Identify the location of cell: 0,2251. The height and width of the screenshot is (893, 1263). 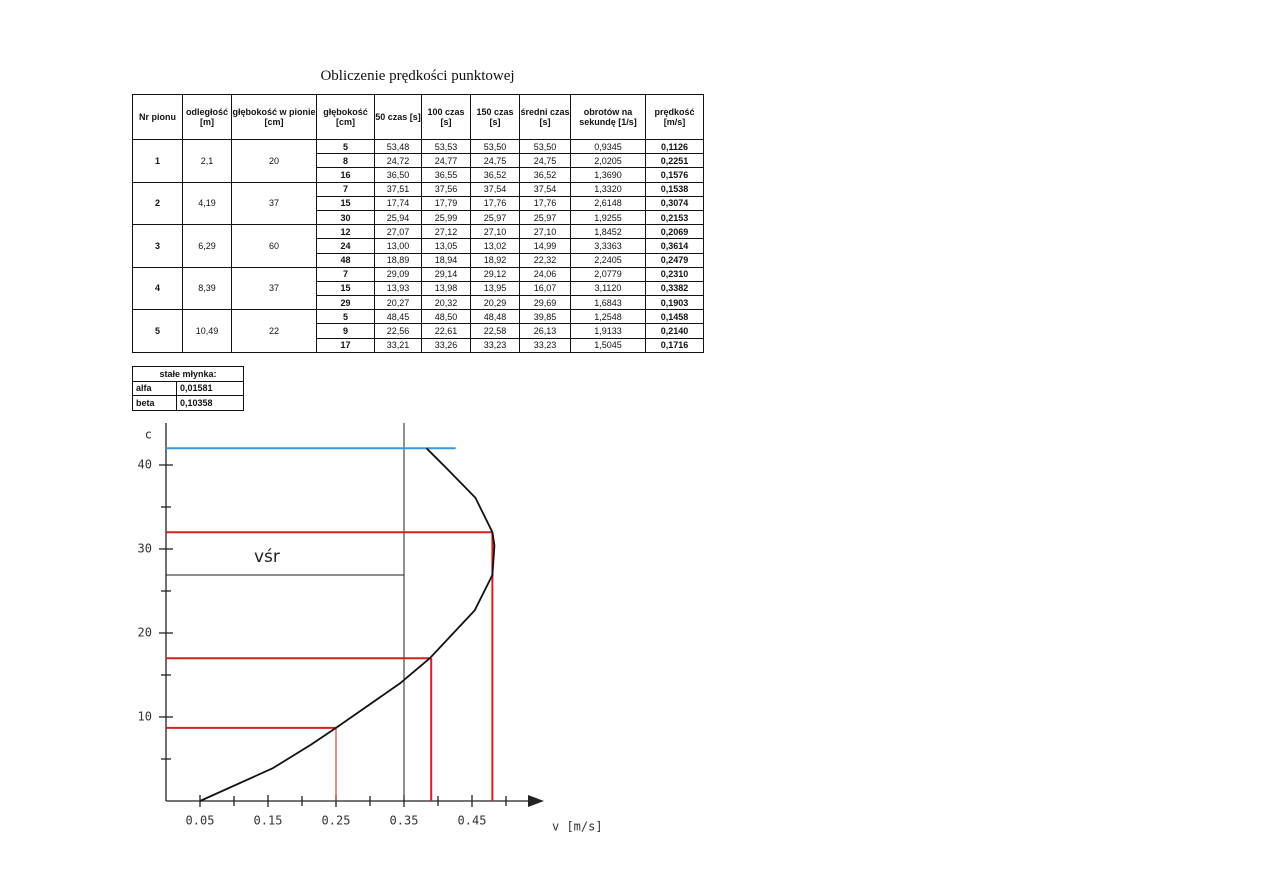
(674, 161).